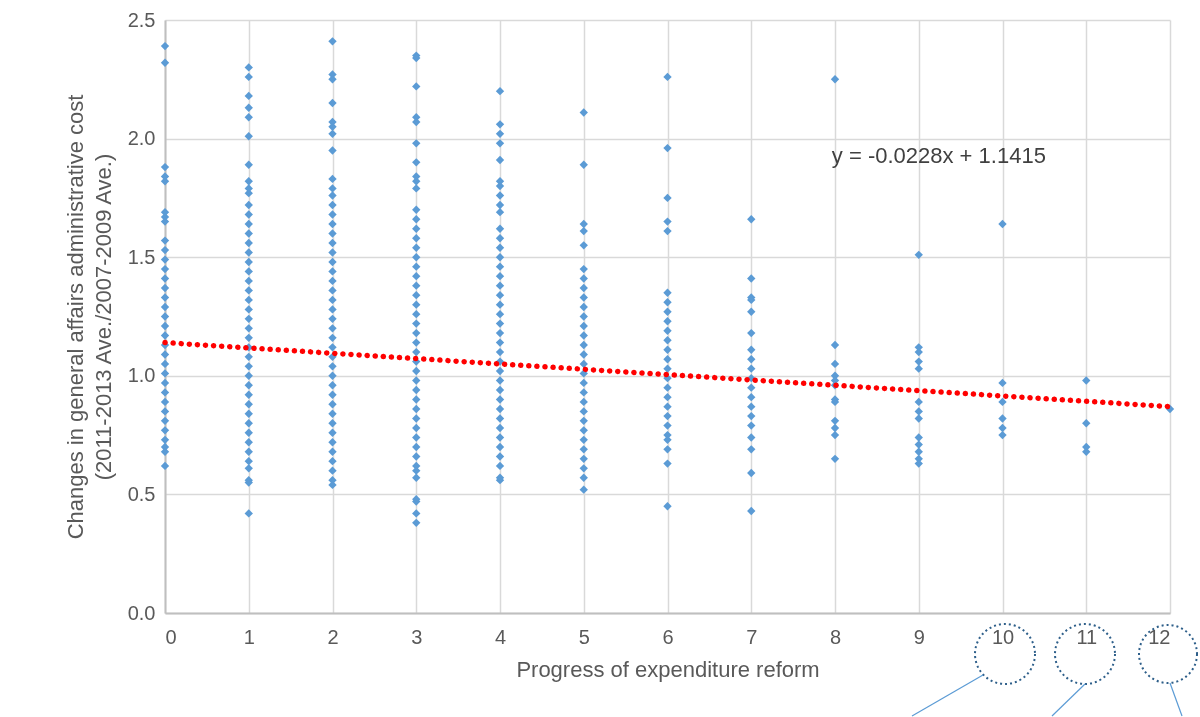 This screenshot has height=717, width=1200. What do you see at coordinates (333, 636) in the screenshot?
I see `x-tick-label: 2` at bounding box center [333, 636].